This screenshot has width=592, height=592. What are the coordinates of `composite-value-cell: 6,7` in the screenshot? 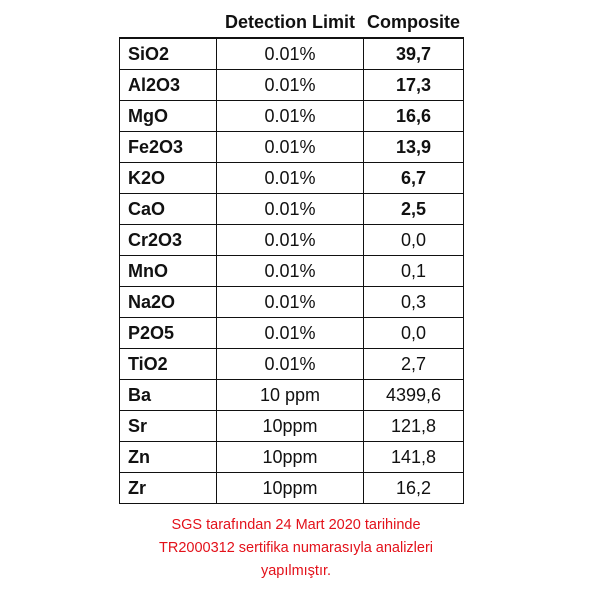 It's located at (413, 178).